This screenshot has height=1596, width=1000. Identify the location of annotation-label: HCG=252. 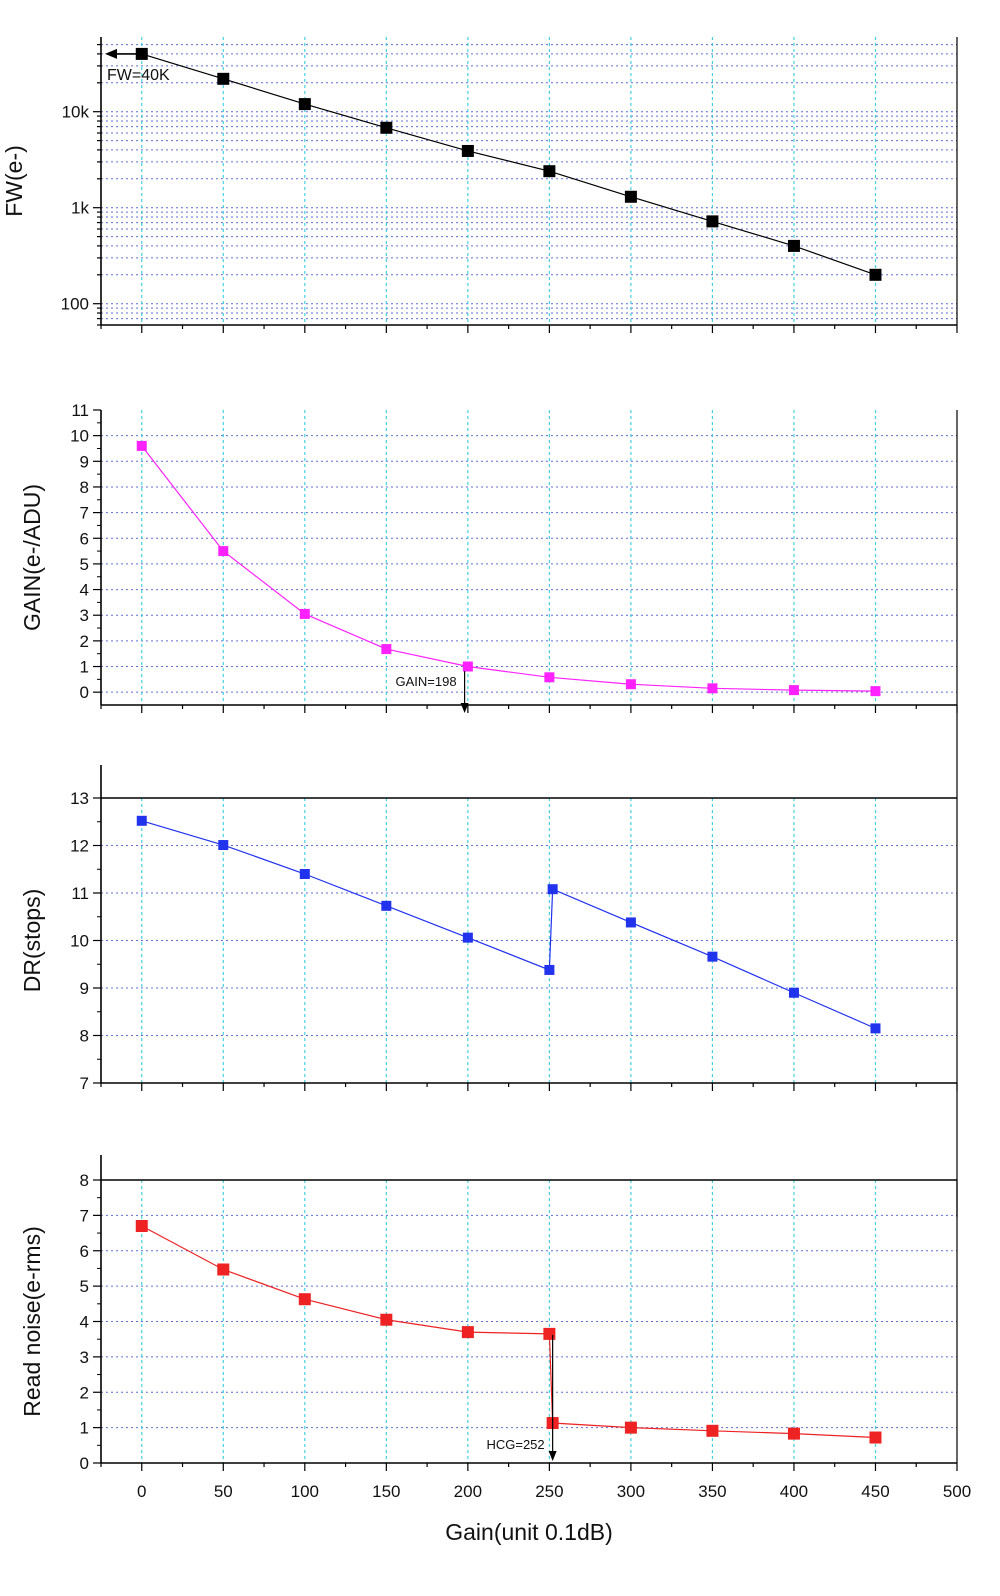
(515, 1444).